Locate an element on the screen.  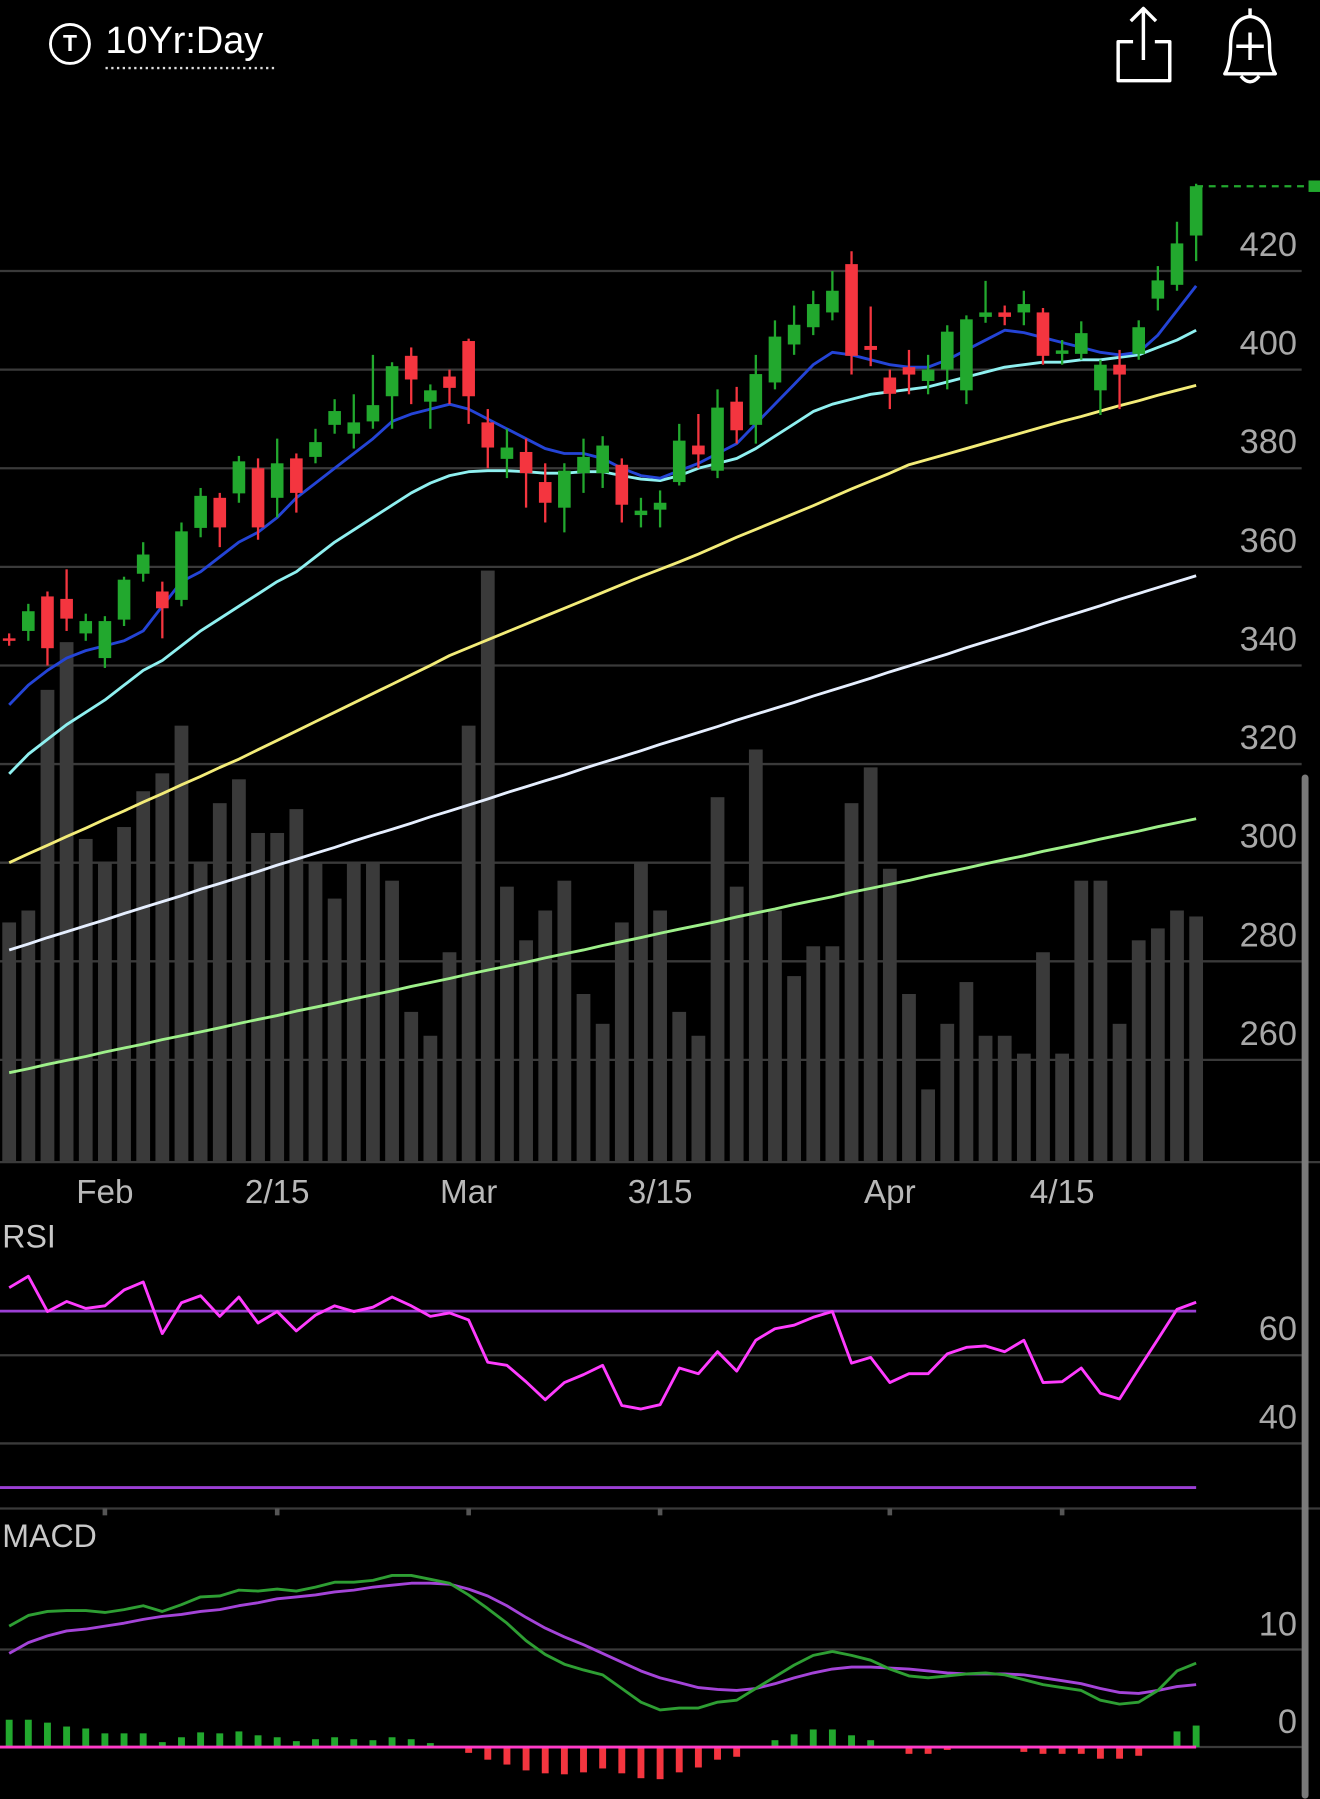
bell is located at coordinates (1250, 45).